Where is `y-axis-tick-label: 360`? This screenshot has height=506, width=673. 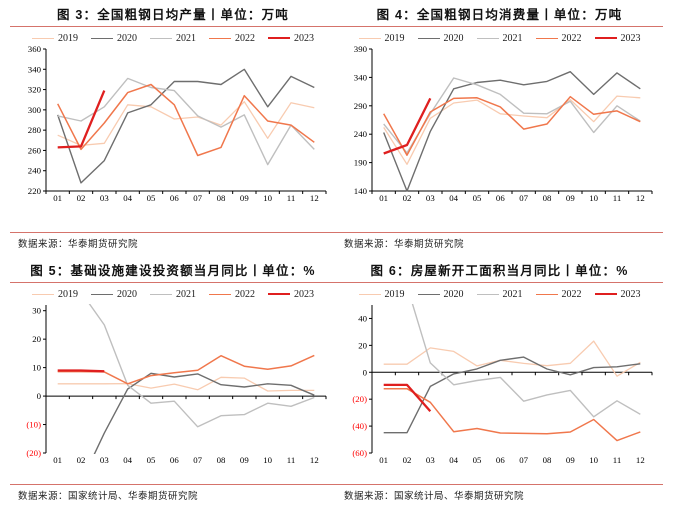 y-axis-tick-label: 360 is located at coordinates (35, 50).